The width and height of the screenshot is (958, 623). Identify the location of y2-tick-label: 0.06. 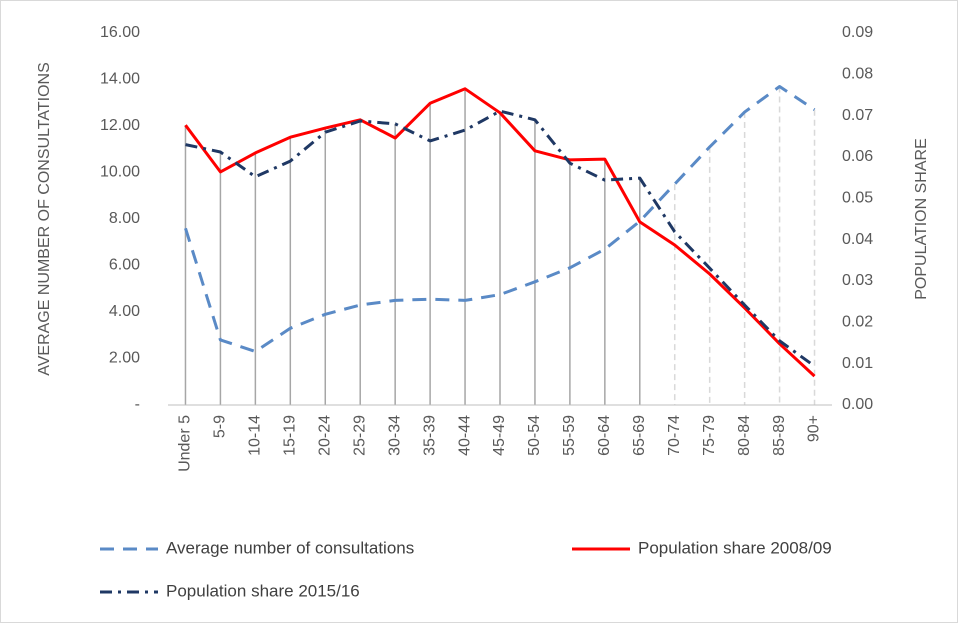
(857, 156).